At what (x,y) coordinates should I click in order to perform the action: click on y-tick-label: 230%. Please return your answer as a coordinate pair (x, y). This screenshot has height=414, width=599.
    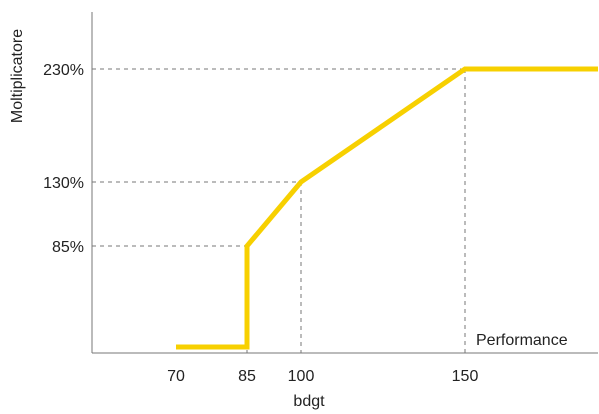
    Looking at the image, I should click on (63, 70).